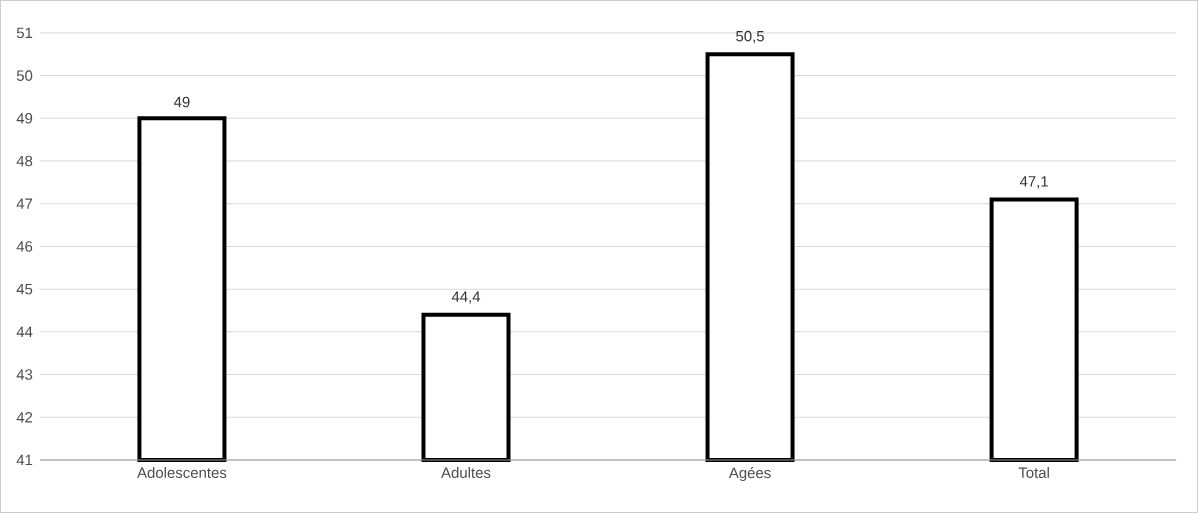  Describe the element at coordinates (24, 33) in the screenshot. I see `y-tick-label: 51` at that location.